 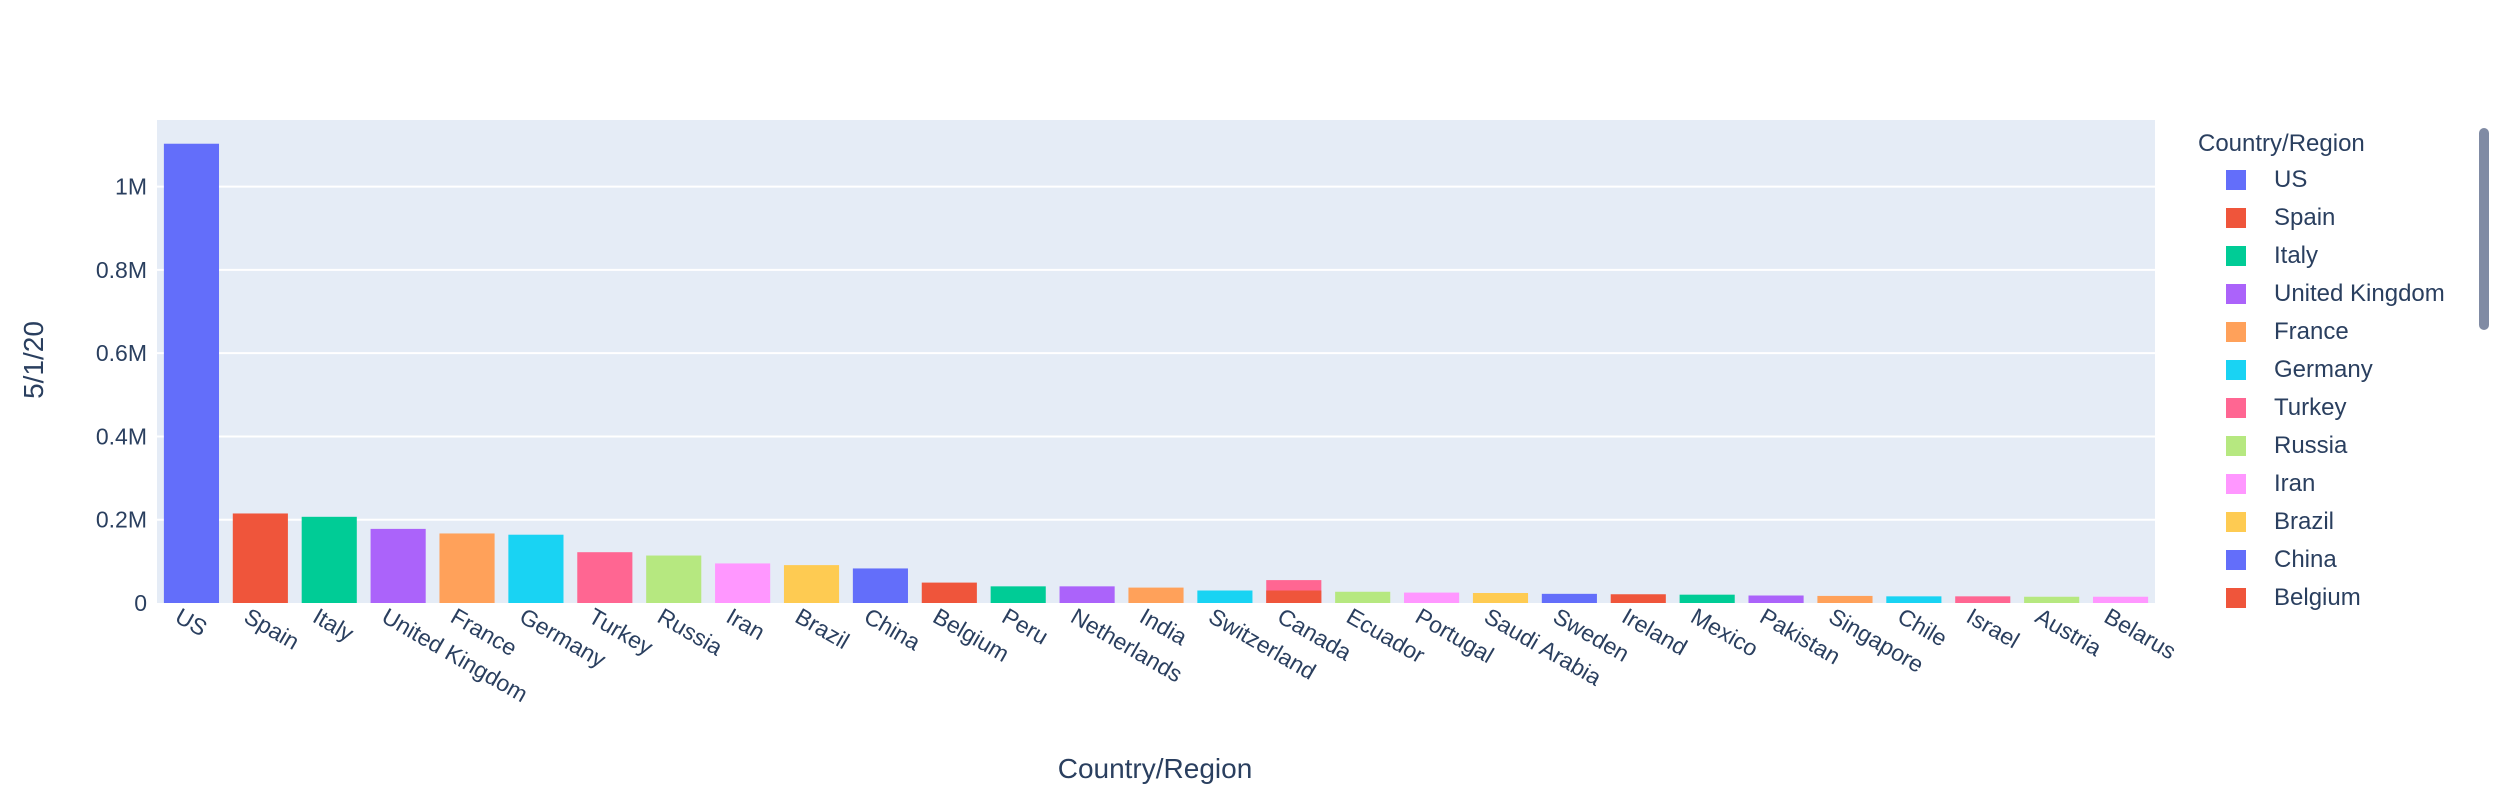 What do you see at coordinates (121, 353) in the screenshot?
I see `y-tick-label: 0.6M` at bounding box center [121, 353].